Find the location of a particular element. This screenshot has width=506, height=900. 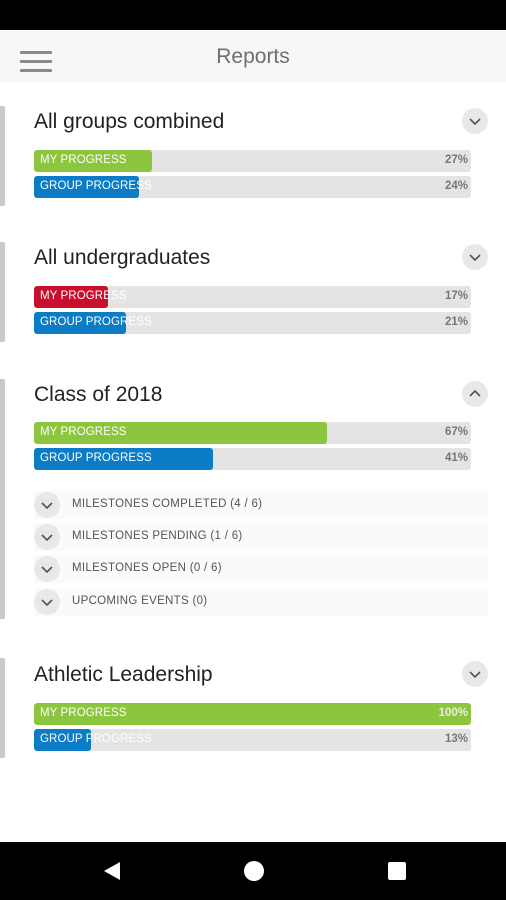

recents-square-icon is located at coordinates (397, 871).